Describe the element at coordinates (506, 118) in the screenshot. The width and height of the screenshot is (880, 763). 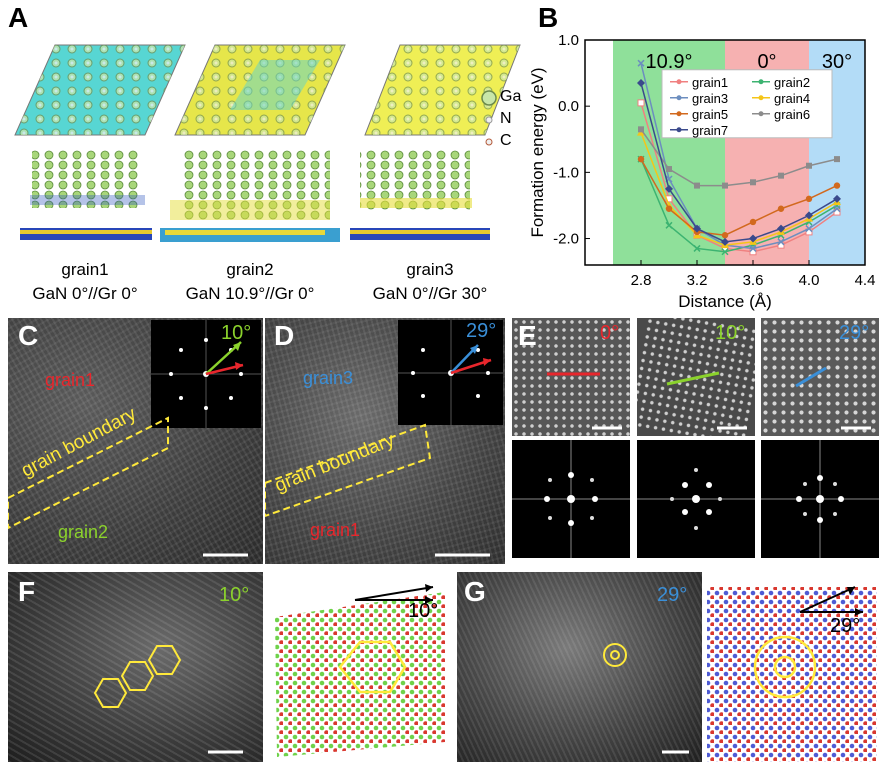
I see `atom-label-n: N` at that location.